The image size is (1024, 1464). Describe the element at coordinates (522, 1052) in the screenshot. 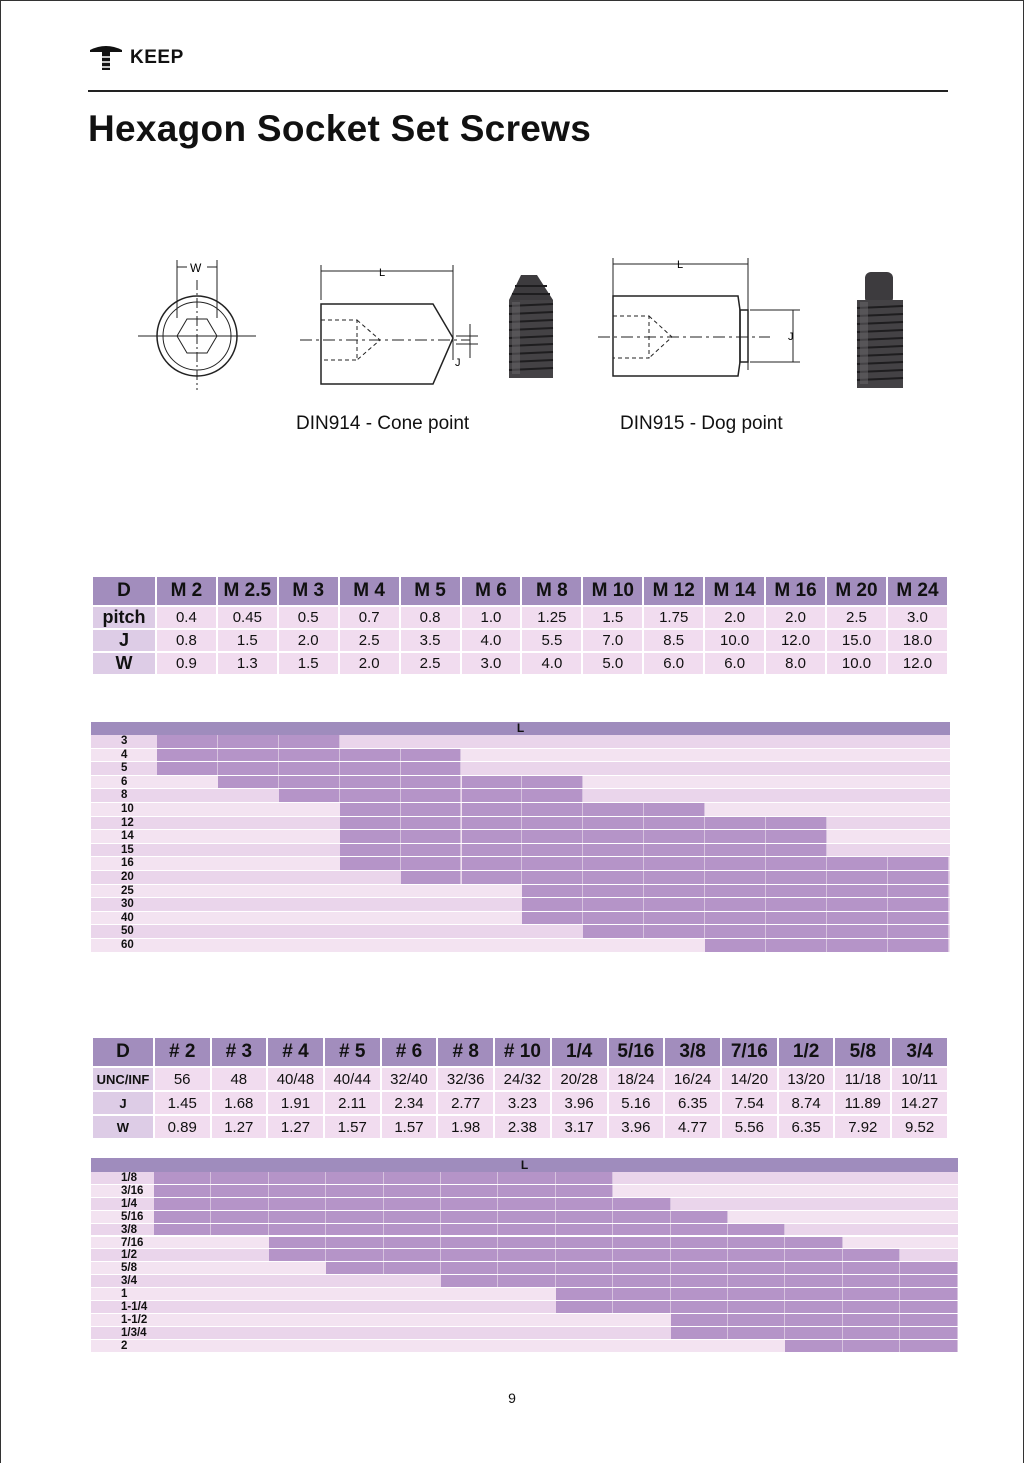

I see `spec-column-header: # 10` at that location.